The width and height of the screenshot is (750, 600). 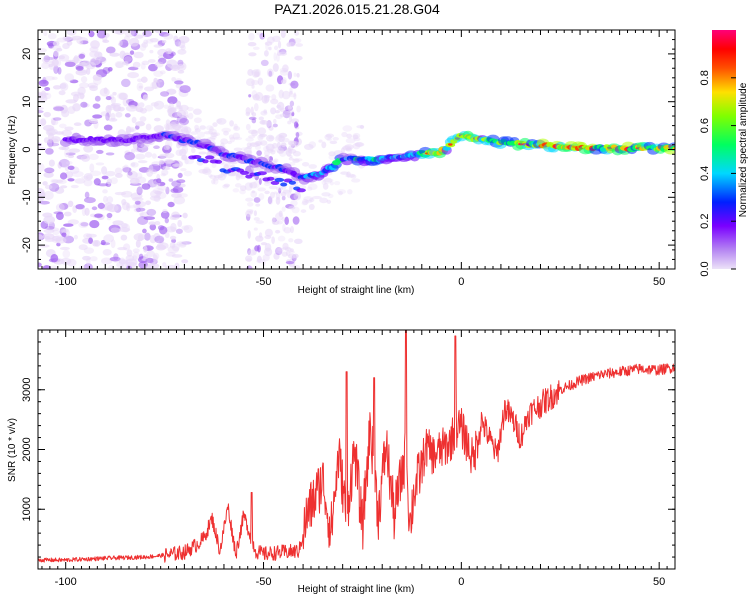 What do you see at coordinates (27, 390) in the screenshot?
I see `snr-y-tick-label: 3000` at bounding box center [27, 390].